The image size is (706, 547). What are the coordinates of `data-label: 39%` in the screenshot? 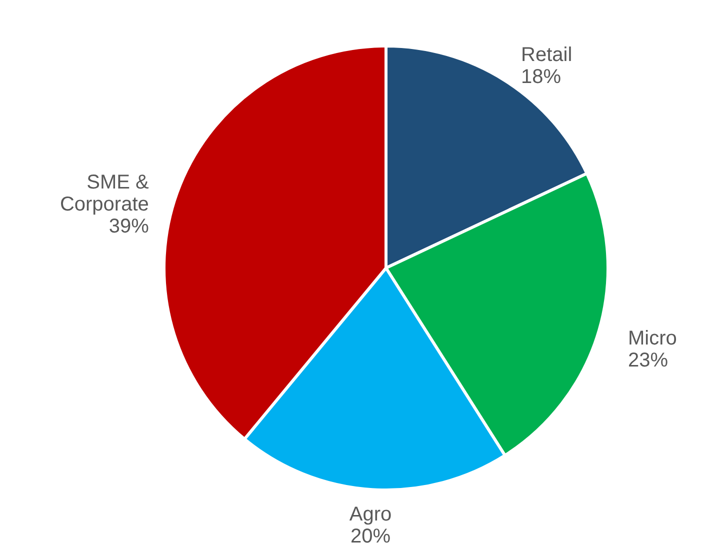 It's located at (129, 227).